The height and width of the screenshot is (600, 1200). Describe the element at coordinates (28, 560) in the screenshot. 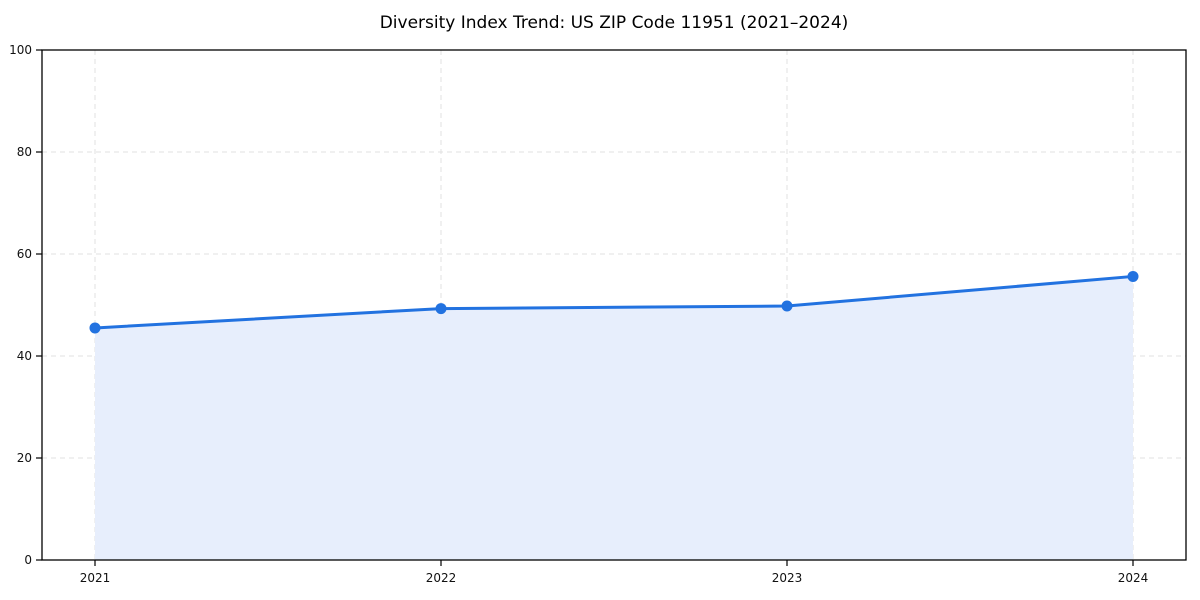

I see `y-tick-label-0: 0` at that location.